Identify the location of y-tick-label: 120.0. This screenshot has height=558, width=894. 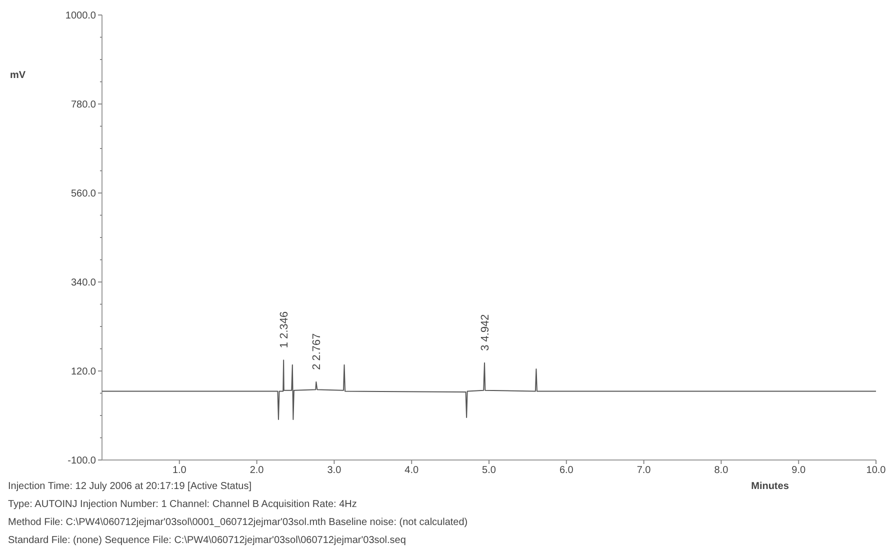
(83, 372).